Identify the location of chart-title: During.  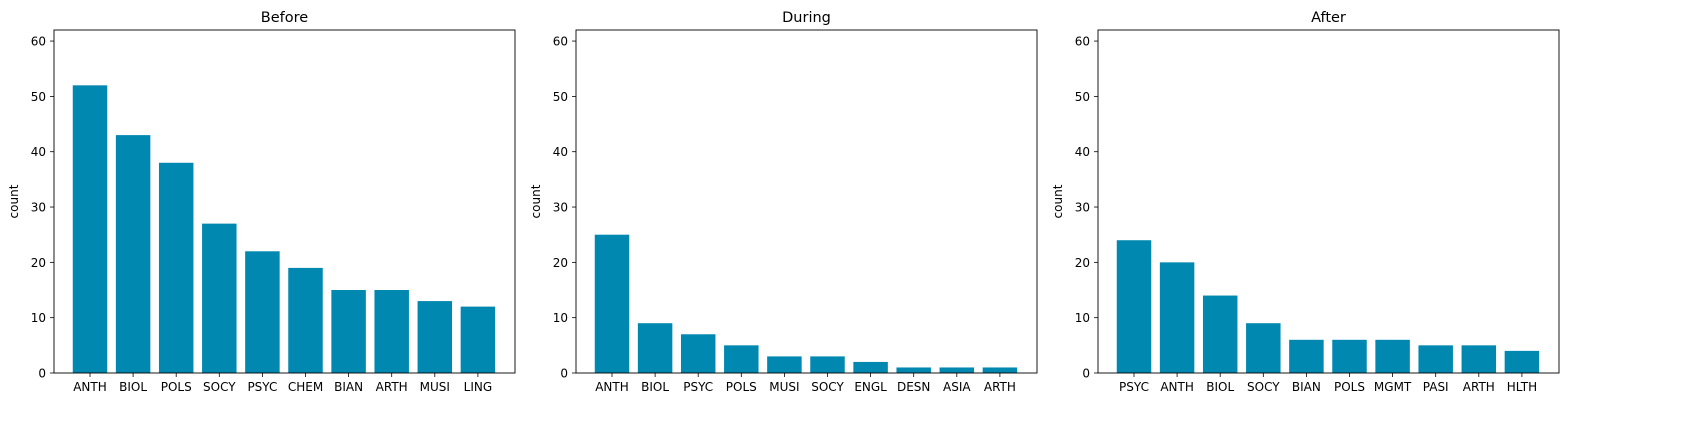
(806, 18).